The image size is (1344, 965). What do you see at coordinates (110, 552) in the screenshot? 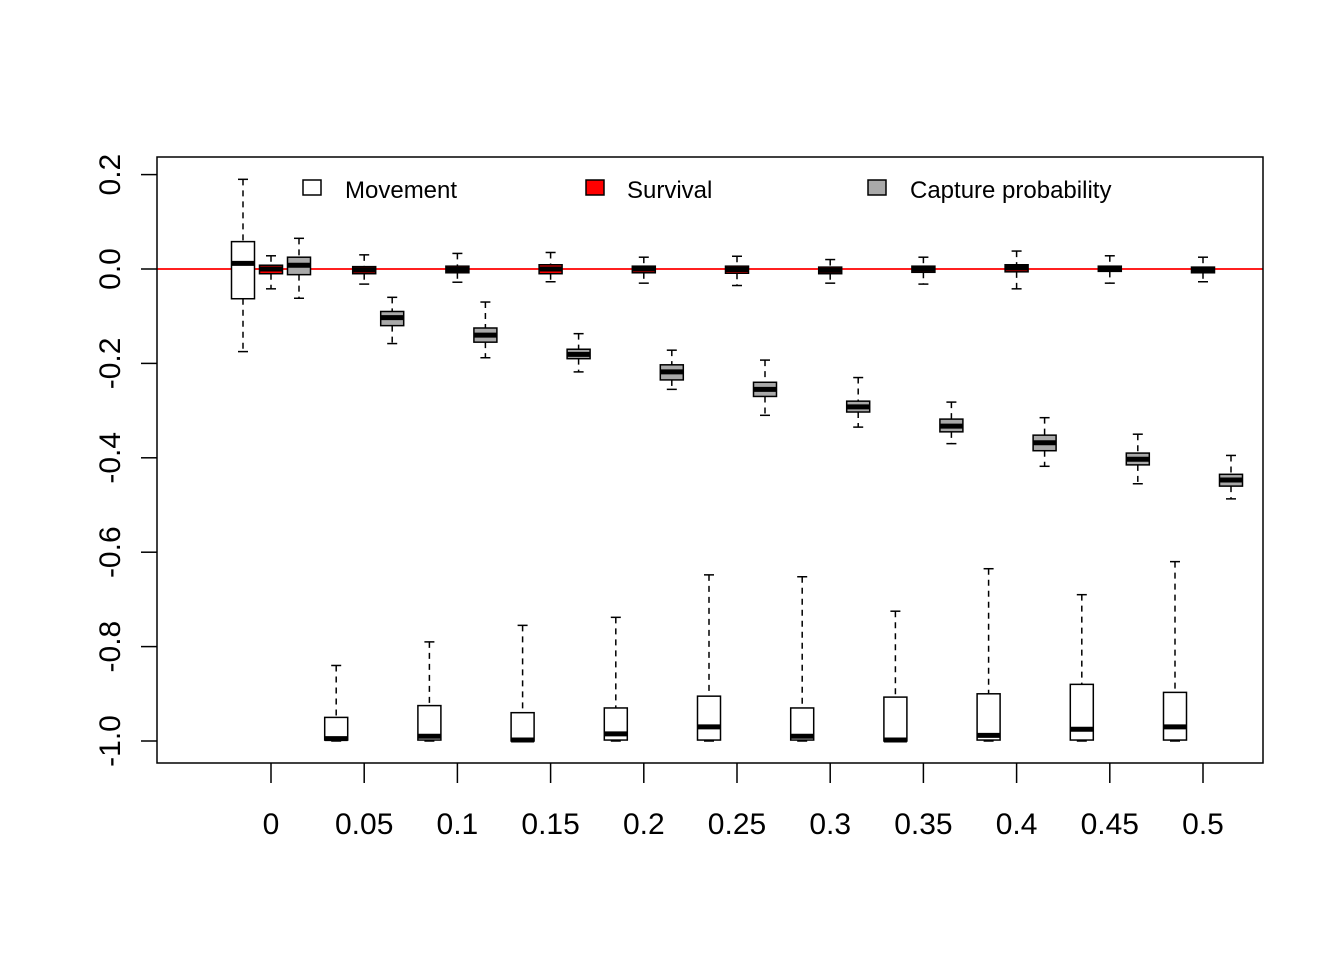
I see `y-tick-label: -0.6` at bounding box center [110, 552].